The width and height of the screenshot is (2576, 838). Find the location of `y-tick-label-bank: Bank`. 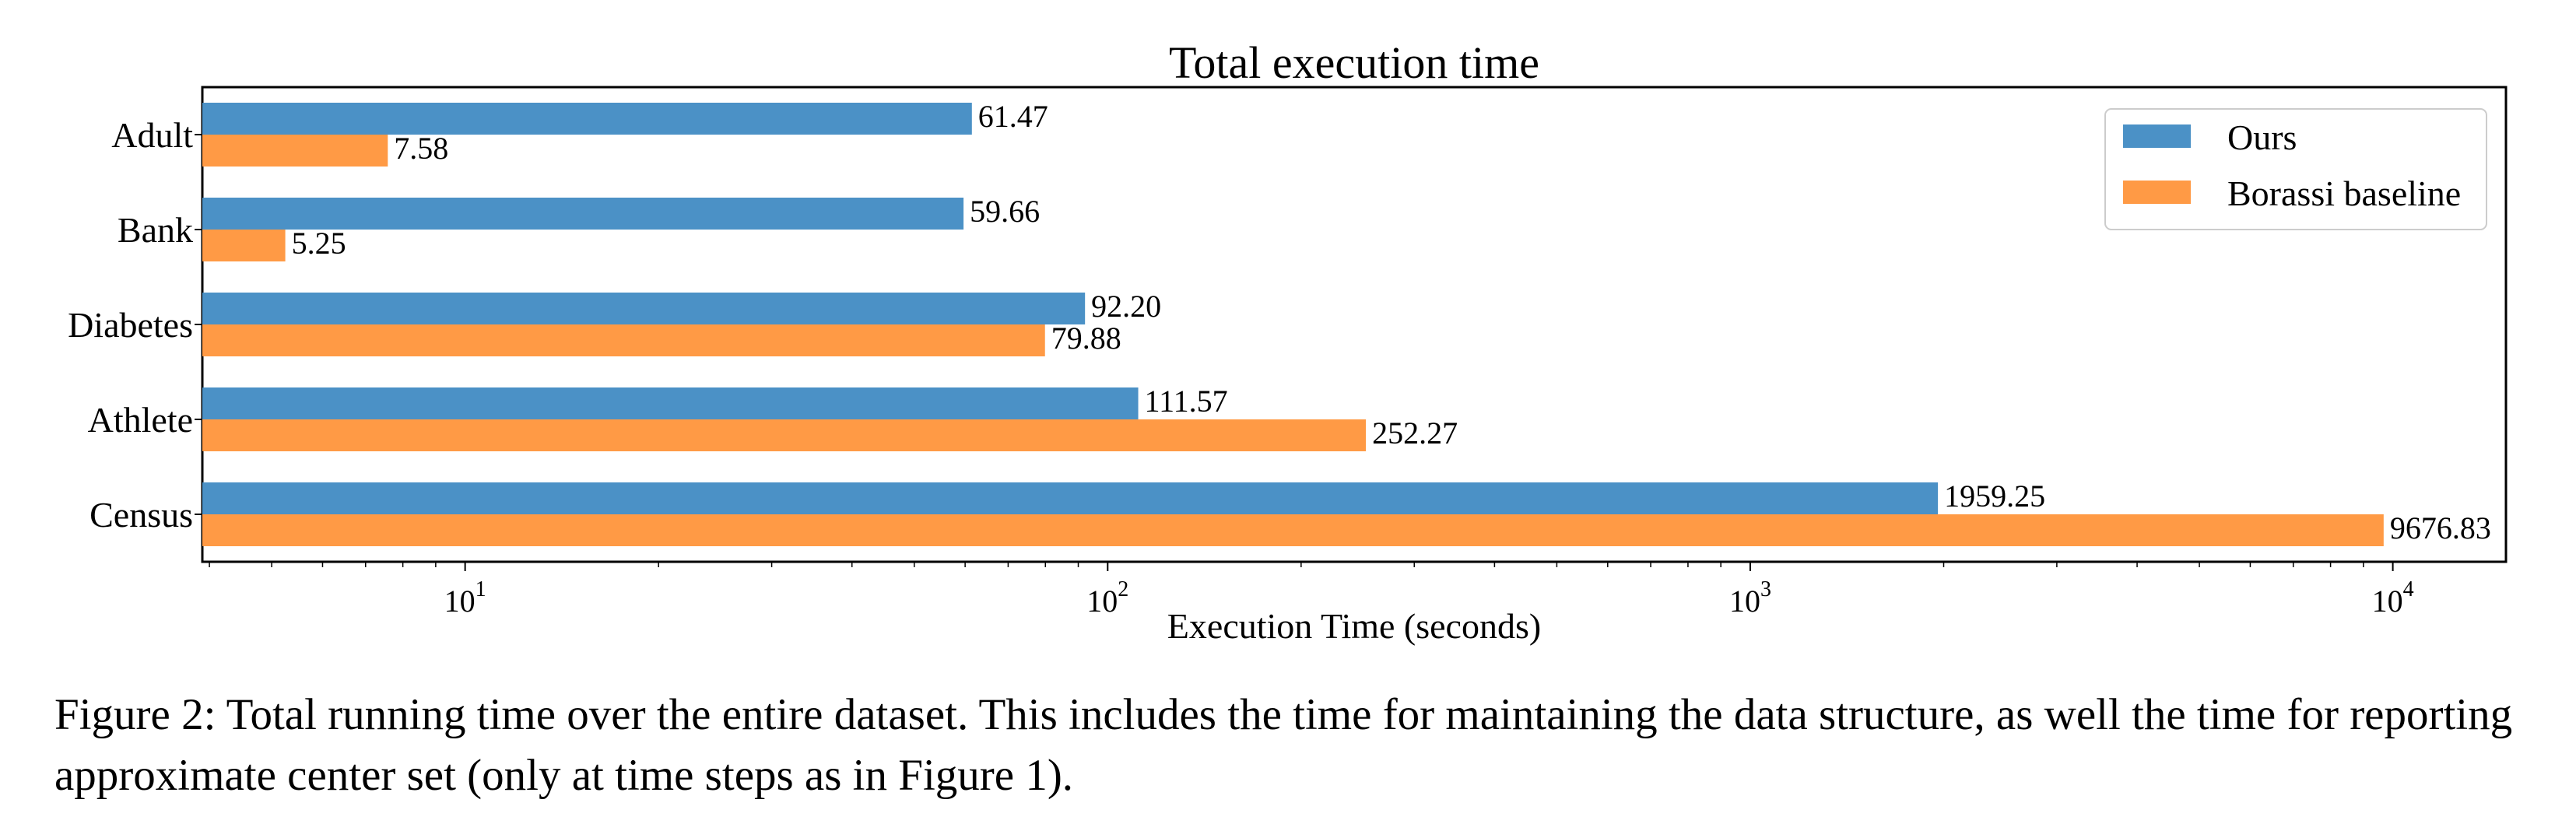

y-tick-label-bank: Bank is located at coordinates (156, 230).